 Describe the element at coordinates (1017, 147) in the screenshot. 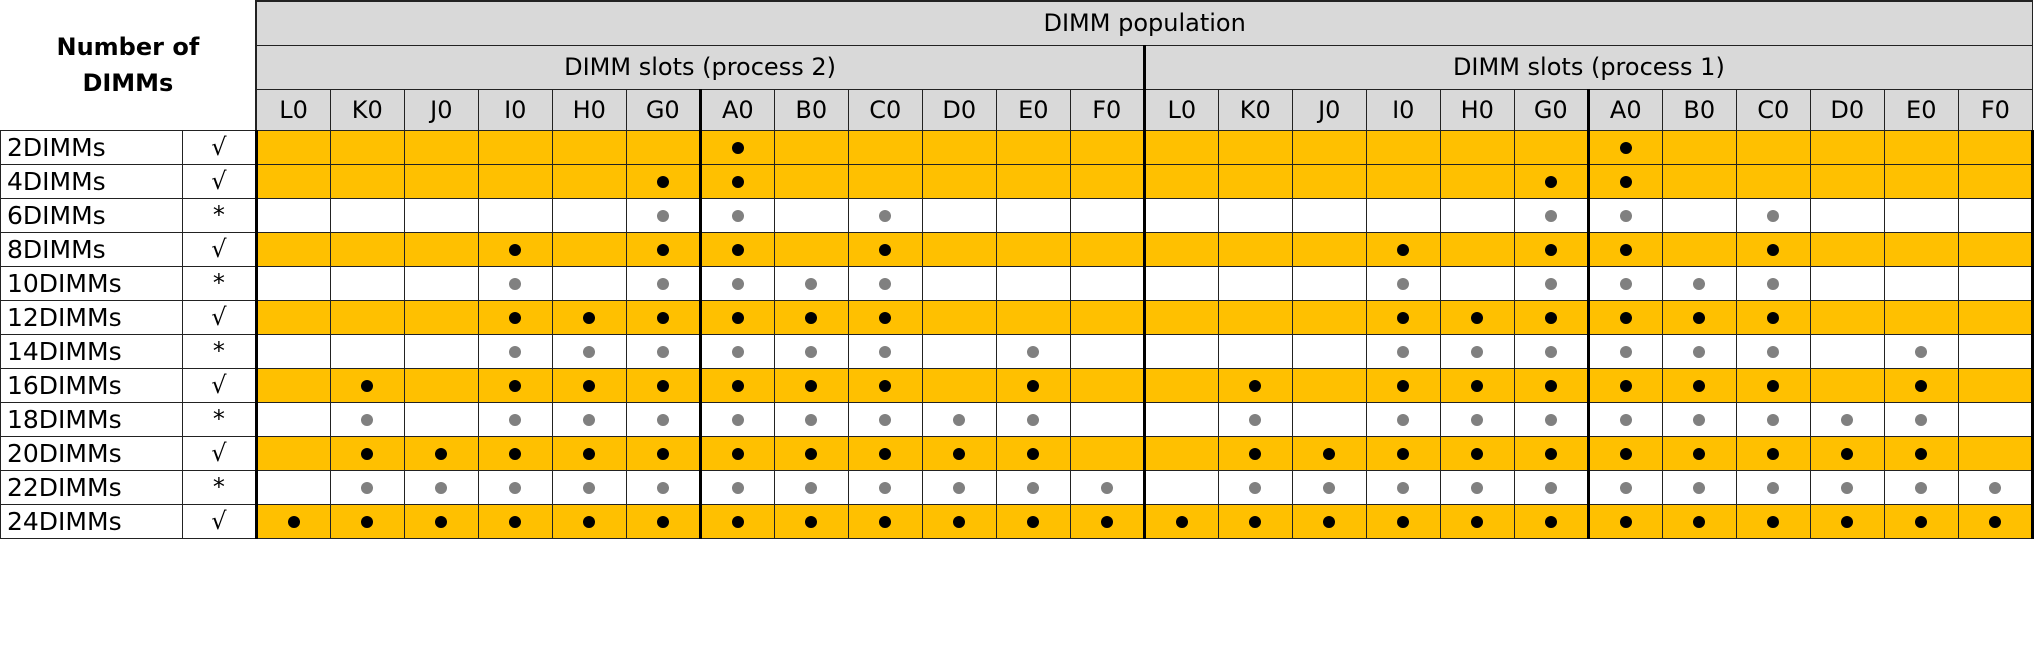

I see `table-row: 2DIMMs √` at that location.